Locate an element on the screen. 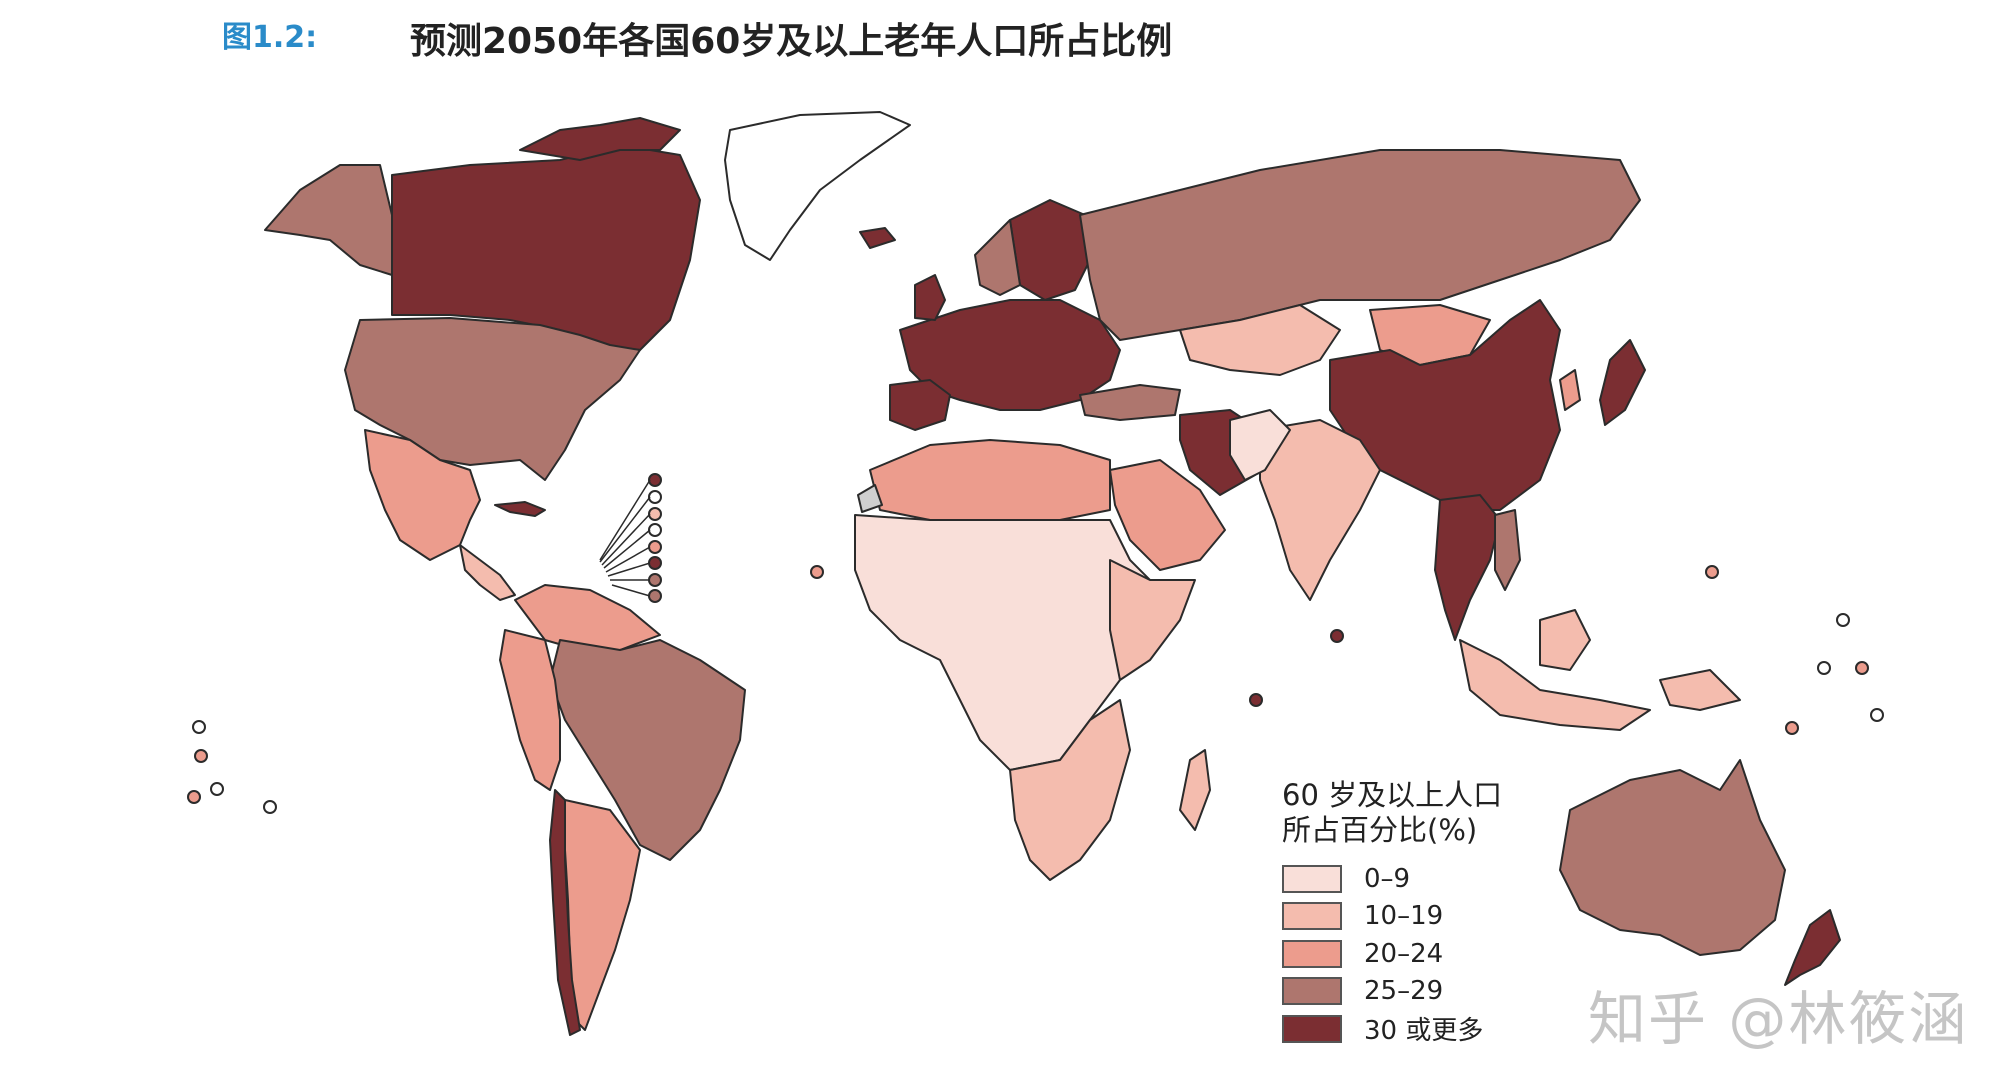 The width and height of the screenshot is (1996, 1080). region-andean-west is located at coordinates (530, 710).